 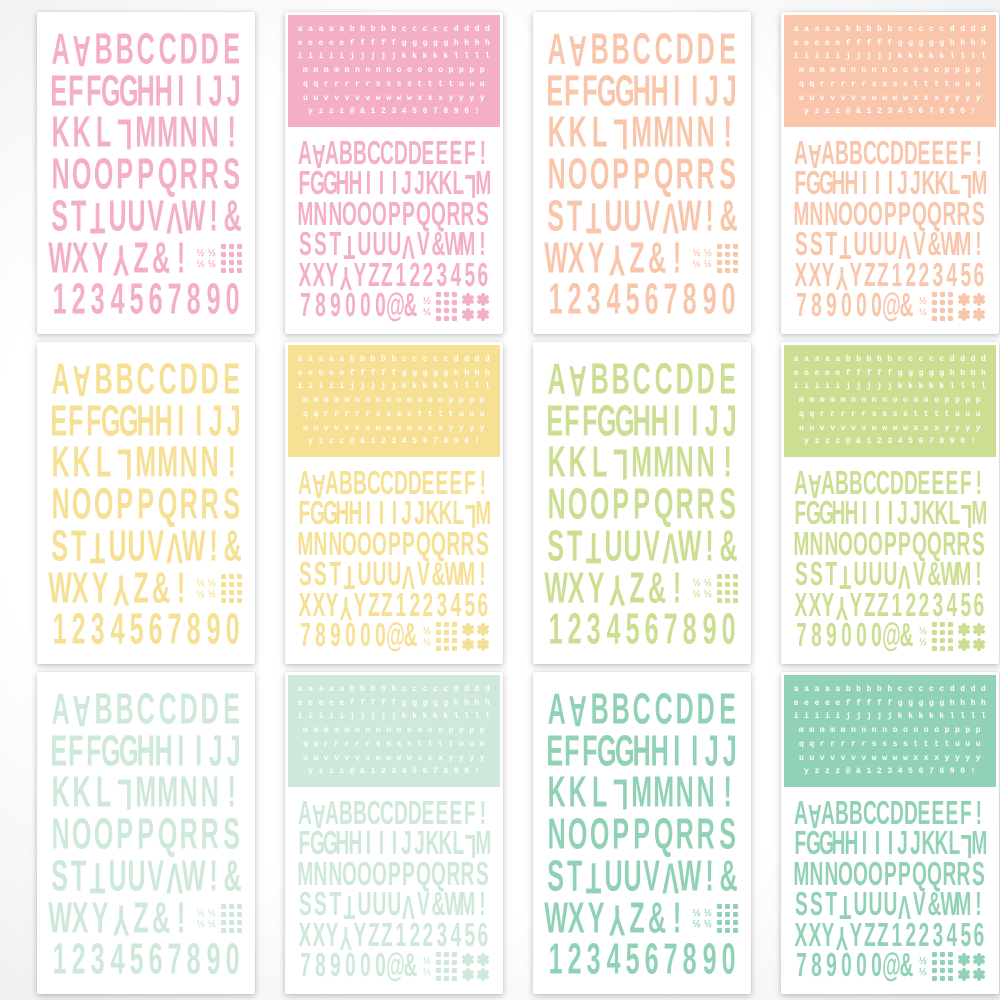 What do you see at coordinates (928, 514) in the screenshot?
I see `letter-sticker: K` at bounding box center [928, 514].